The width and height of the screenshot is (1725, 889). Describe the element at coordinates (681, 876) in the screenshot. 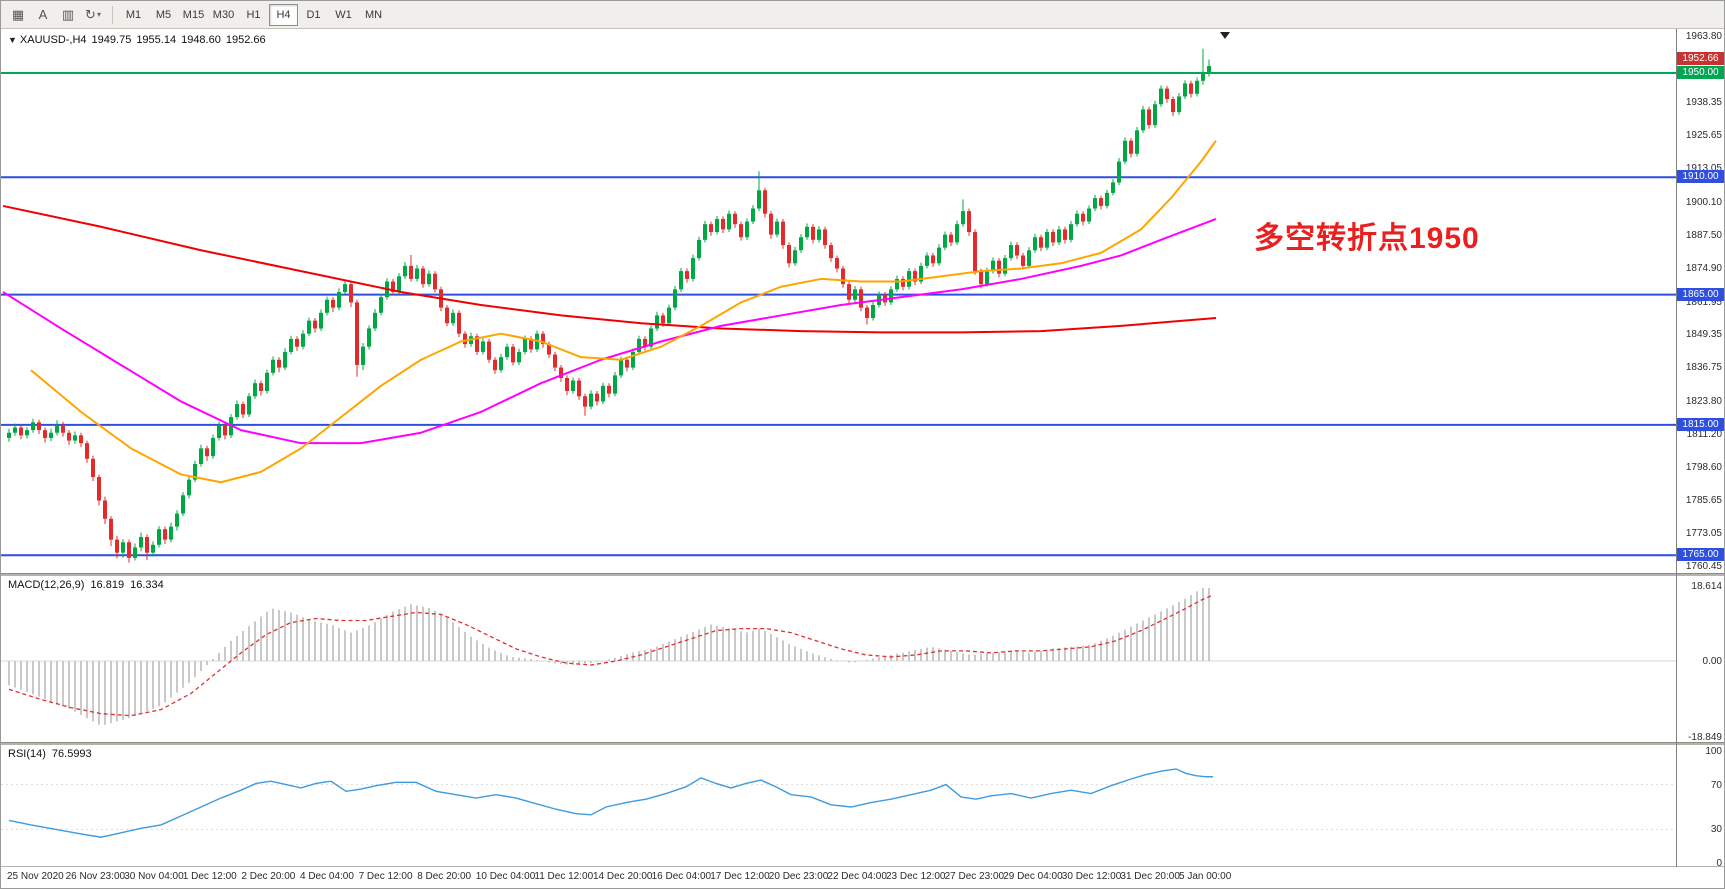

I see `time-axis-label: 16 Dec 04:00` at that location.